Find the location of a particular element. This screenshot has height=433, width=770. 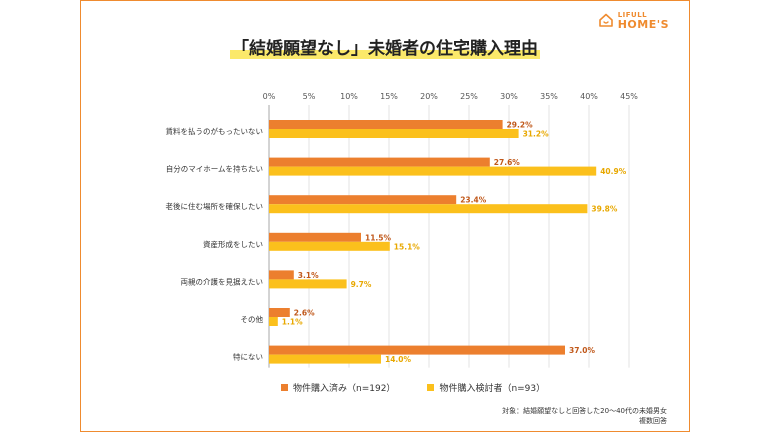

note-multiple-answers: 複数回答 is located at coordinates (653, 421).